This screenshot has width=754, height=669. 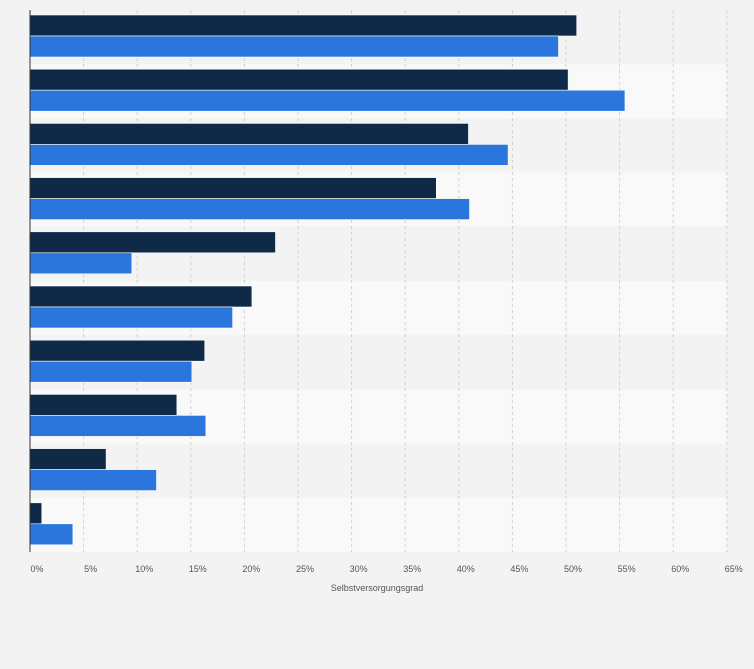 What do you see at coordinates (627, 569) in the screenshot?
I see `x-tick-label: 55%` at bounding box center [627, 569].